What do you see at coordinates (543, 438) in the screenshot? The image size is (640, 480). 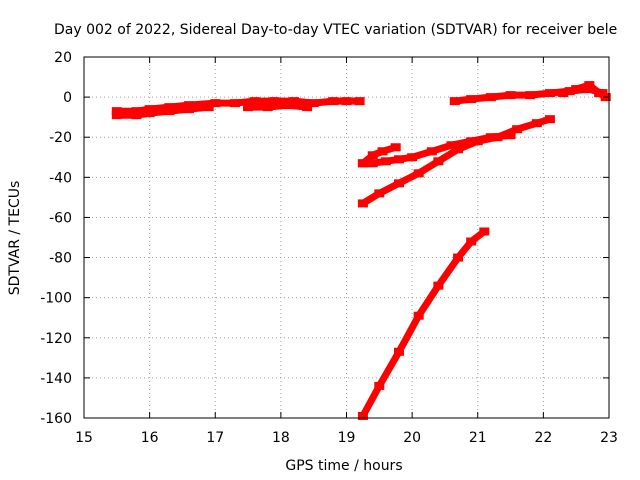 I see `x-tick-label: 22` at bounding box center [543, 438].